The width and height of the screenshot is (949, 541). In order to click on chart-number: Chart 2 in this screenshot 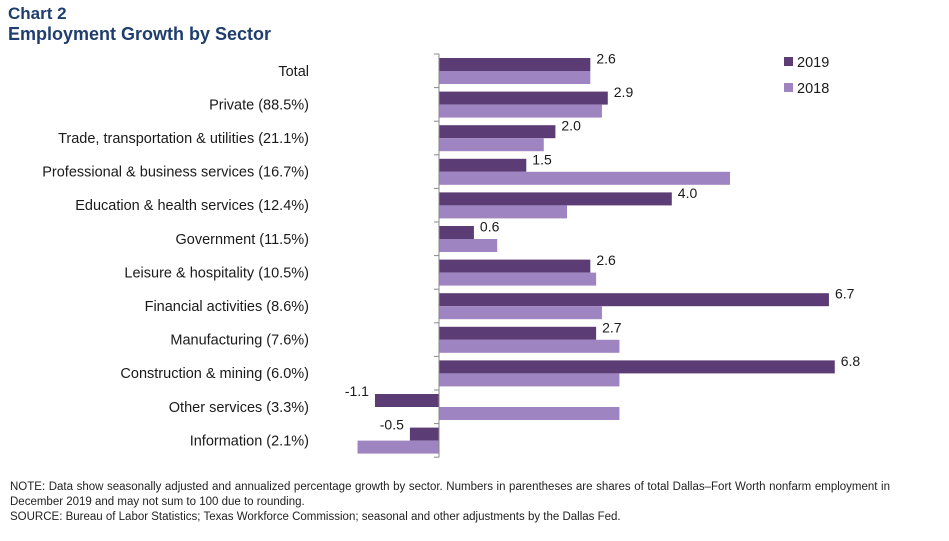, I will do `click(37, 13)`.